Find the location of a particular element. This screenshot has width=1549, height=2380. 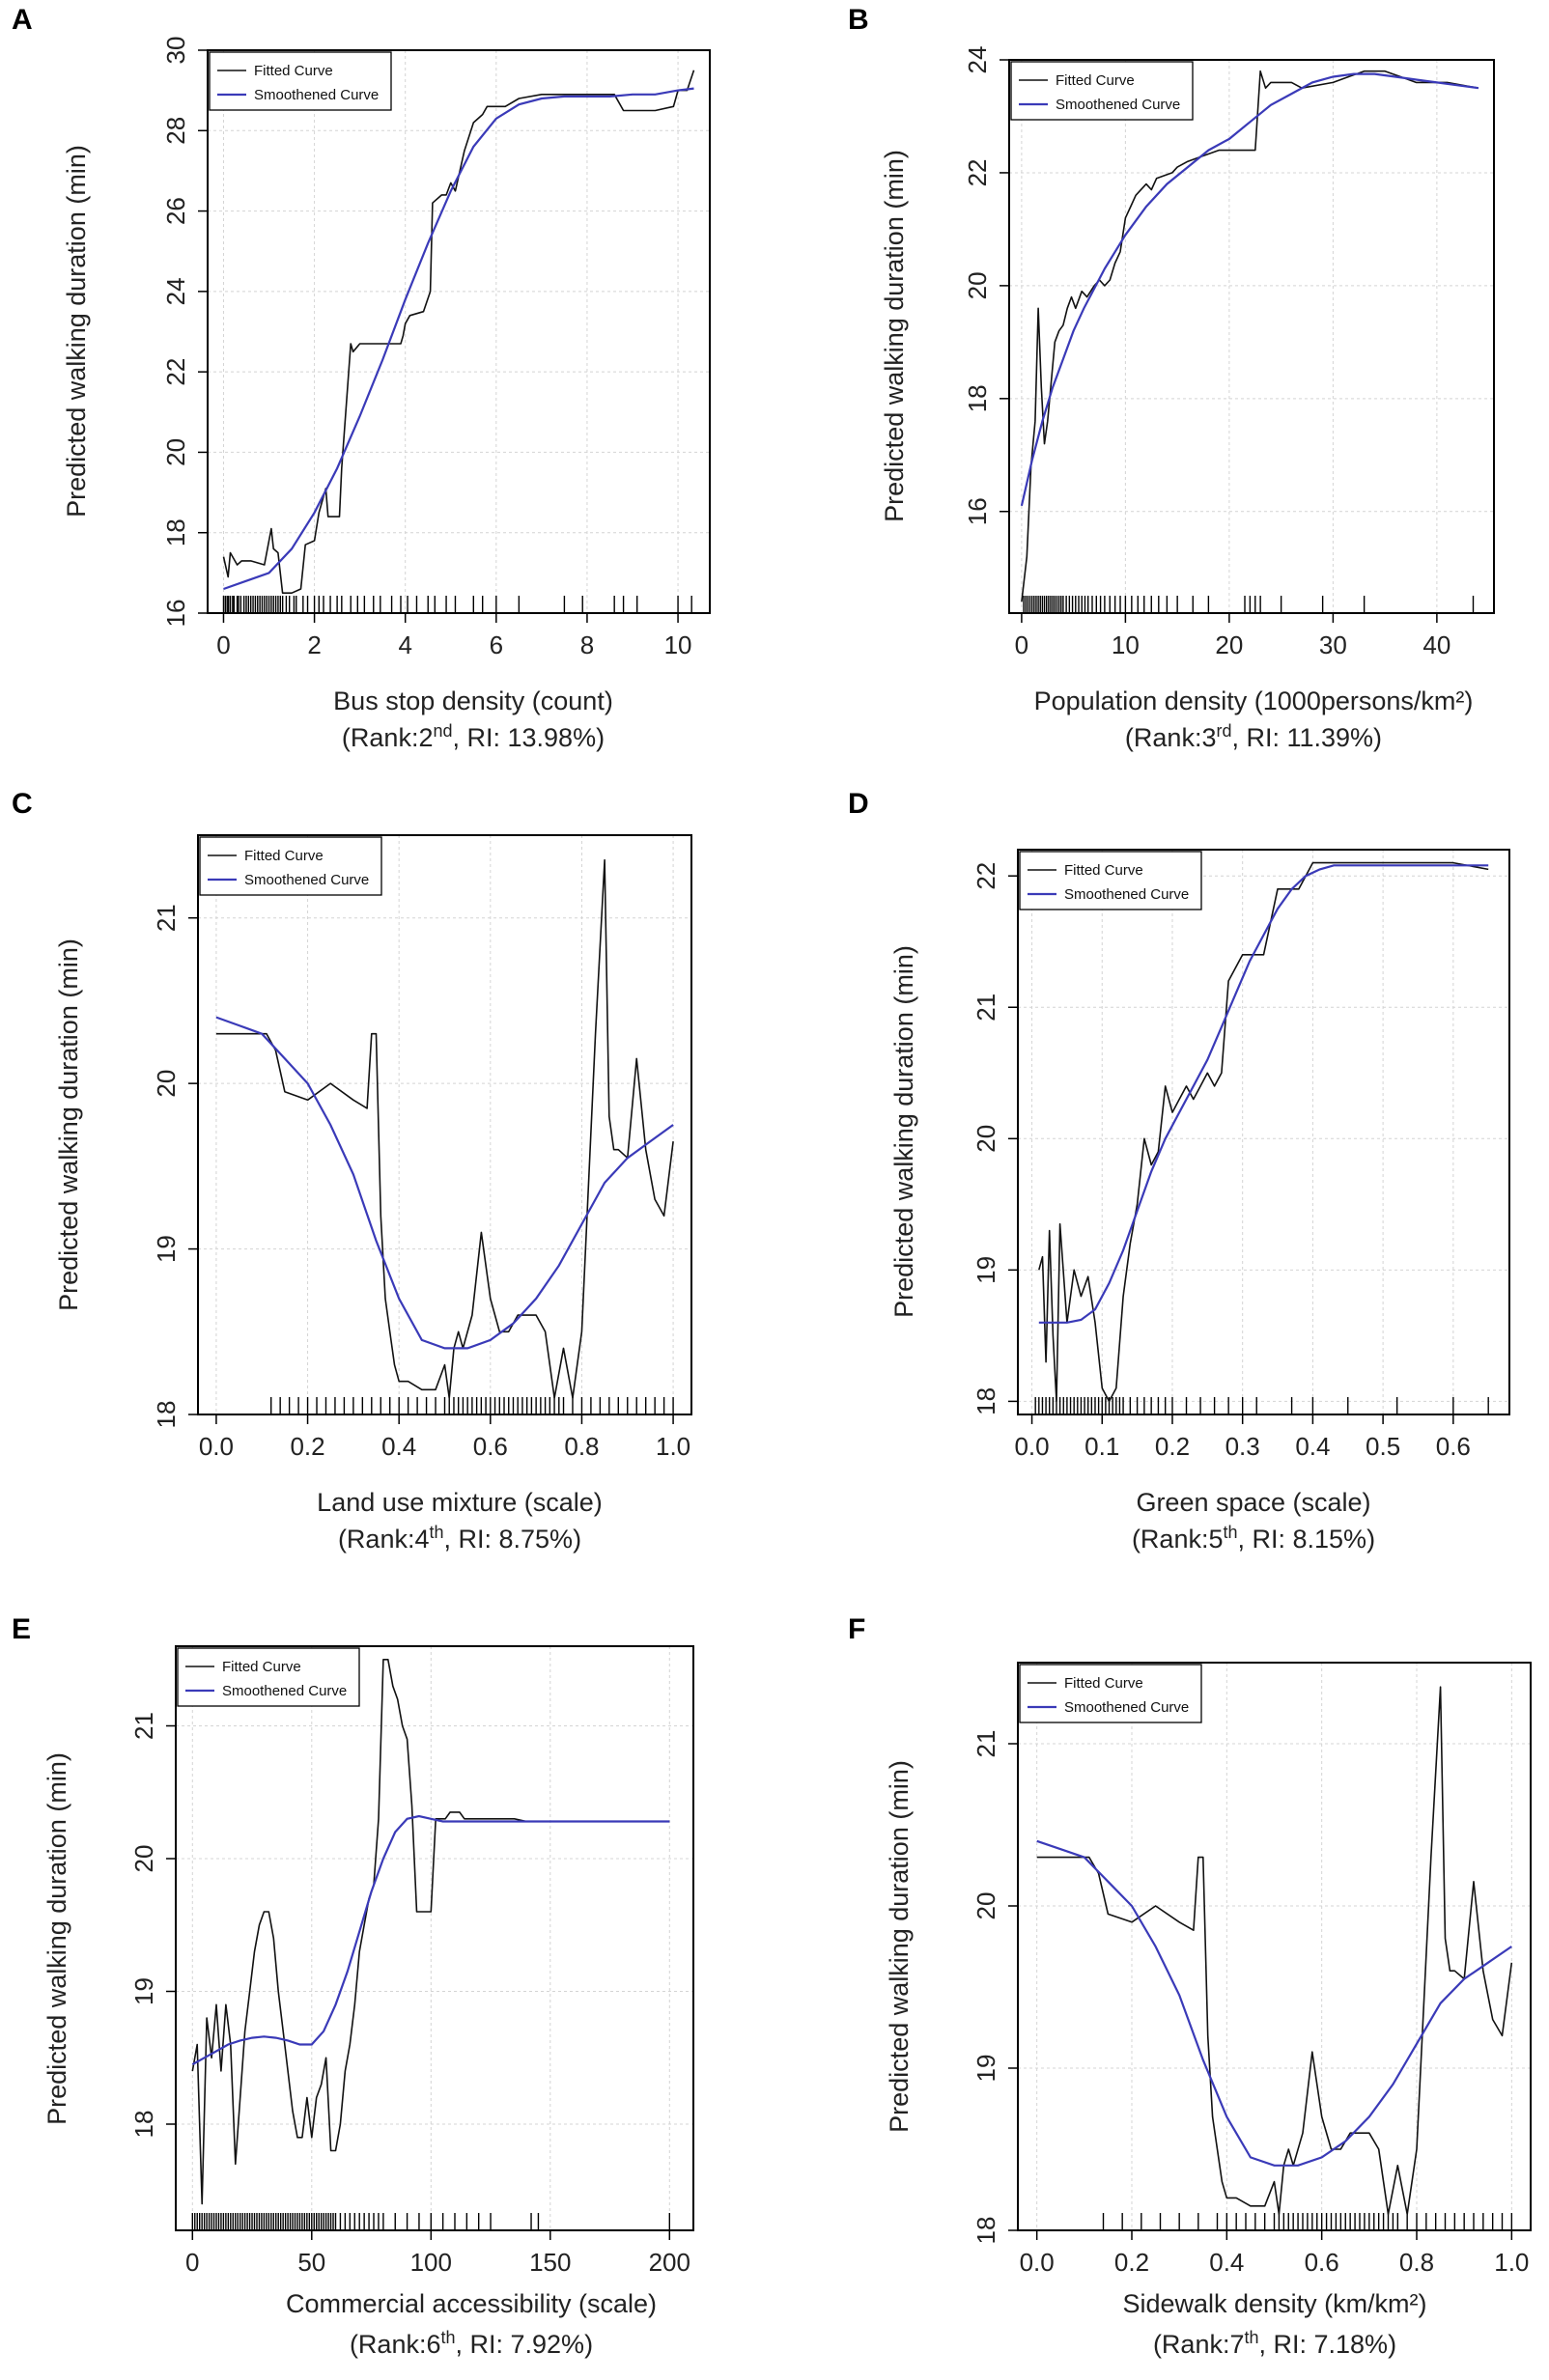

x-tick-label: 0.2 is located at coordinates (1172, 1447).